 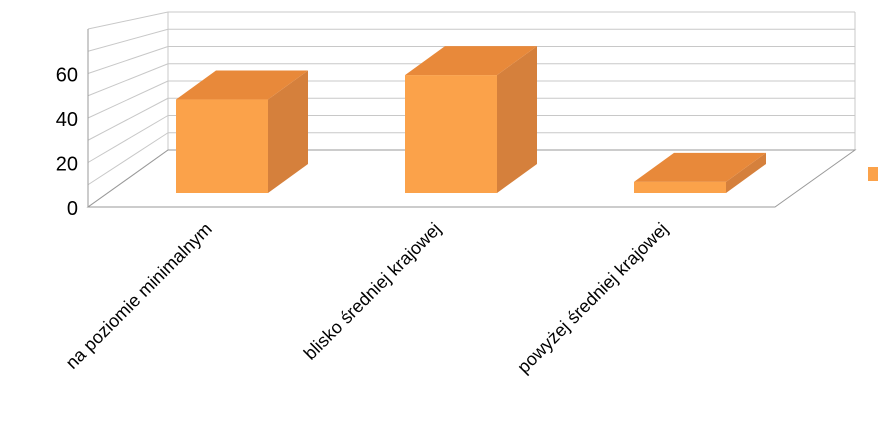 What do you see at coordinates (67, 120) in the screenshot?
I see `y-tick-label: 40` at bounding box center [67, 120].